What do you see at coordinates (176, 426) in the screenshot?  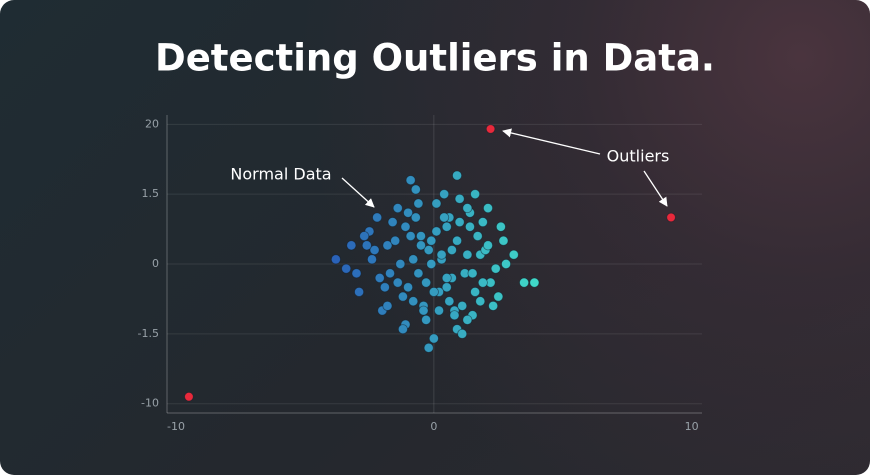 I see `x-tick-label: -10` at bounding box center [176, 426].